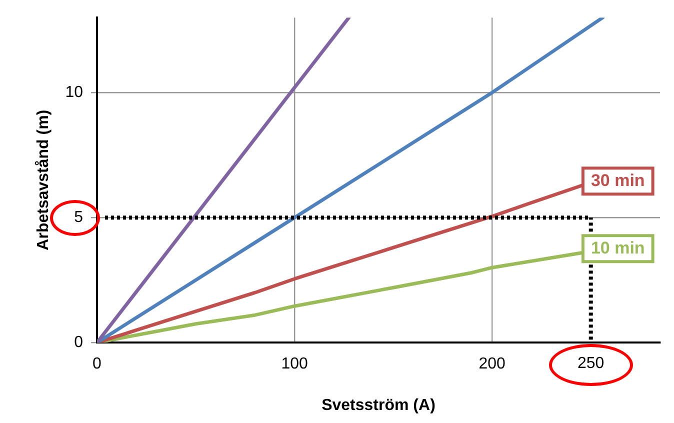 The image size is (674, 423). What do you see at coordinates (74, 93) in the screenshot?
I see `y-tick-label: 10` at bounding box center [74, 93].